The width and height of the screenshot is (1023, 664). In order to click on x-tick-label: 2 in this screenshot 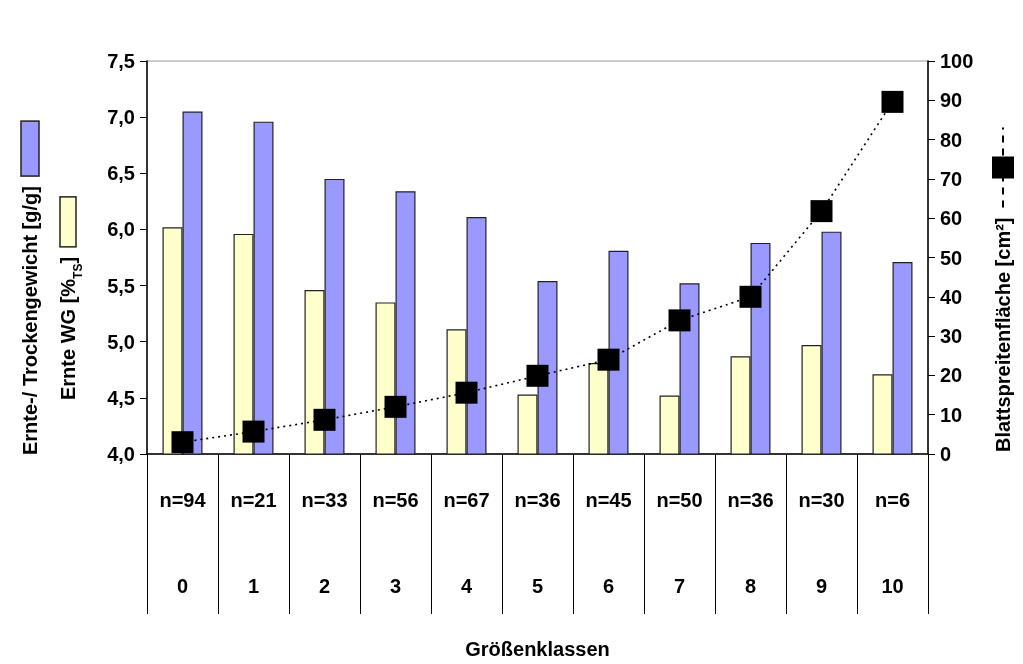, I will do `click(324, 586)`.